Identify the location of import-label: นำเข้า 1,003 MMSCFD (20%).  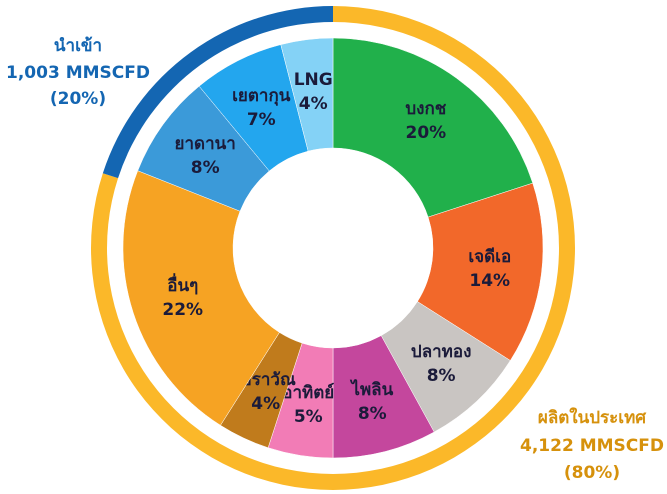
(78, 72).